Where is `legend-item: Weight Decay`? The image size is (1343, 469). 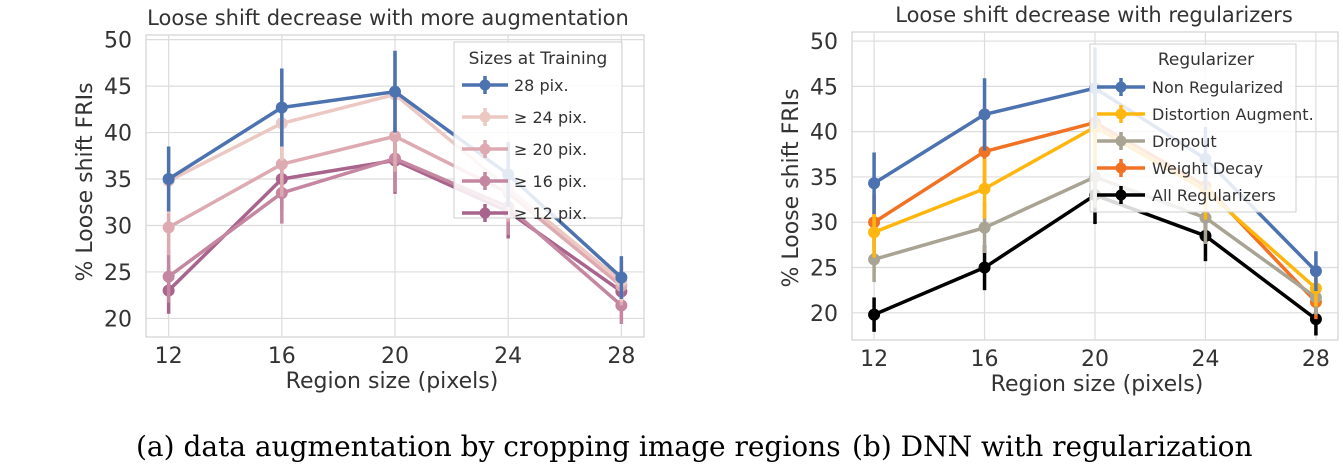 legend-item: Weight Decay is located at coordinates (1180, 168).